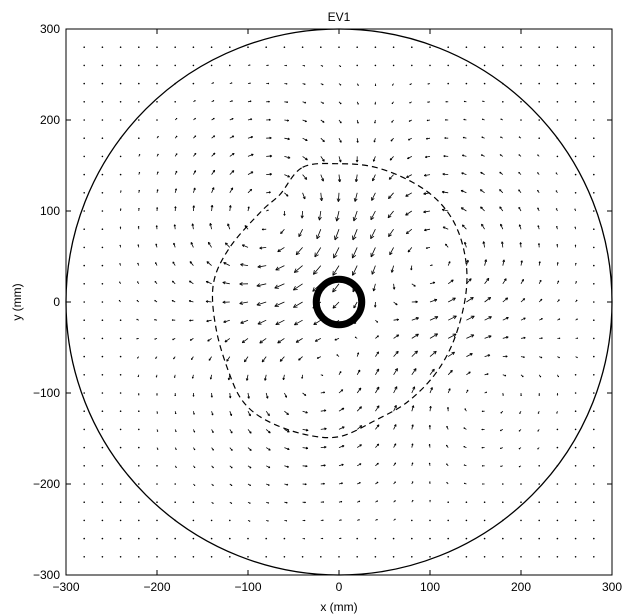 The height and width of the screenshot is (614, 625). What do you see at coordinates (322, 575) in the screenshot?
I see `y-tick: −300` at bounding box center [322, 575].